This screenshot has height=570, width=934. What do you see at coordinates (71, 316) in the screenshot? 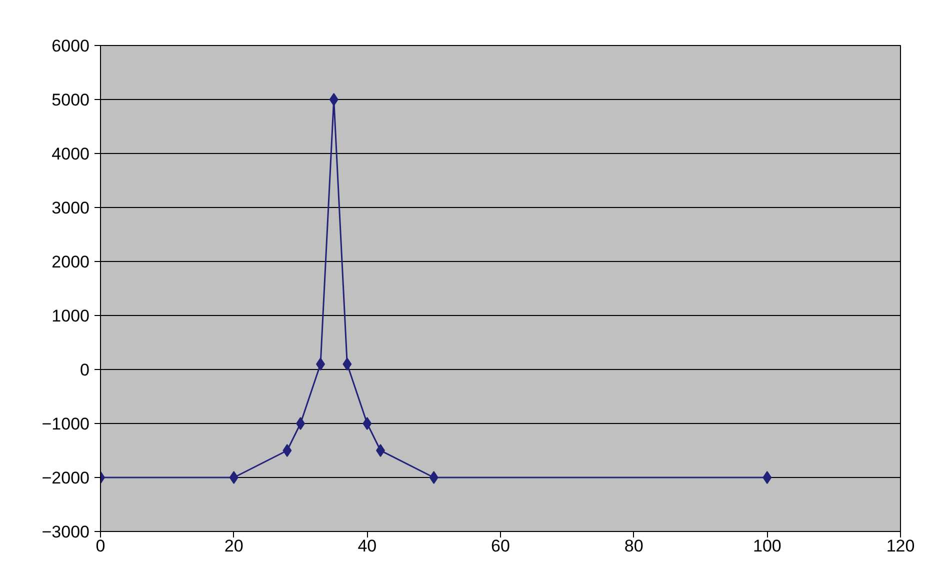
I see `y-tick-label: 1000` at bounding box center [71, 316].